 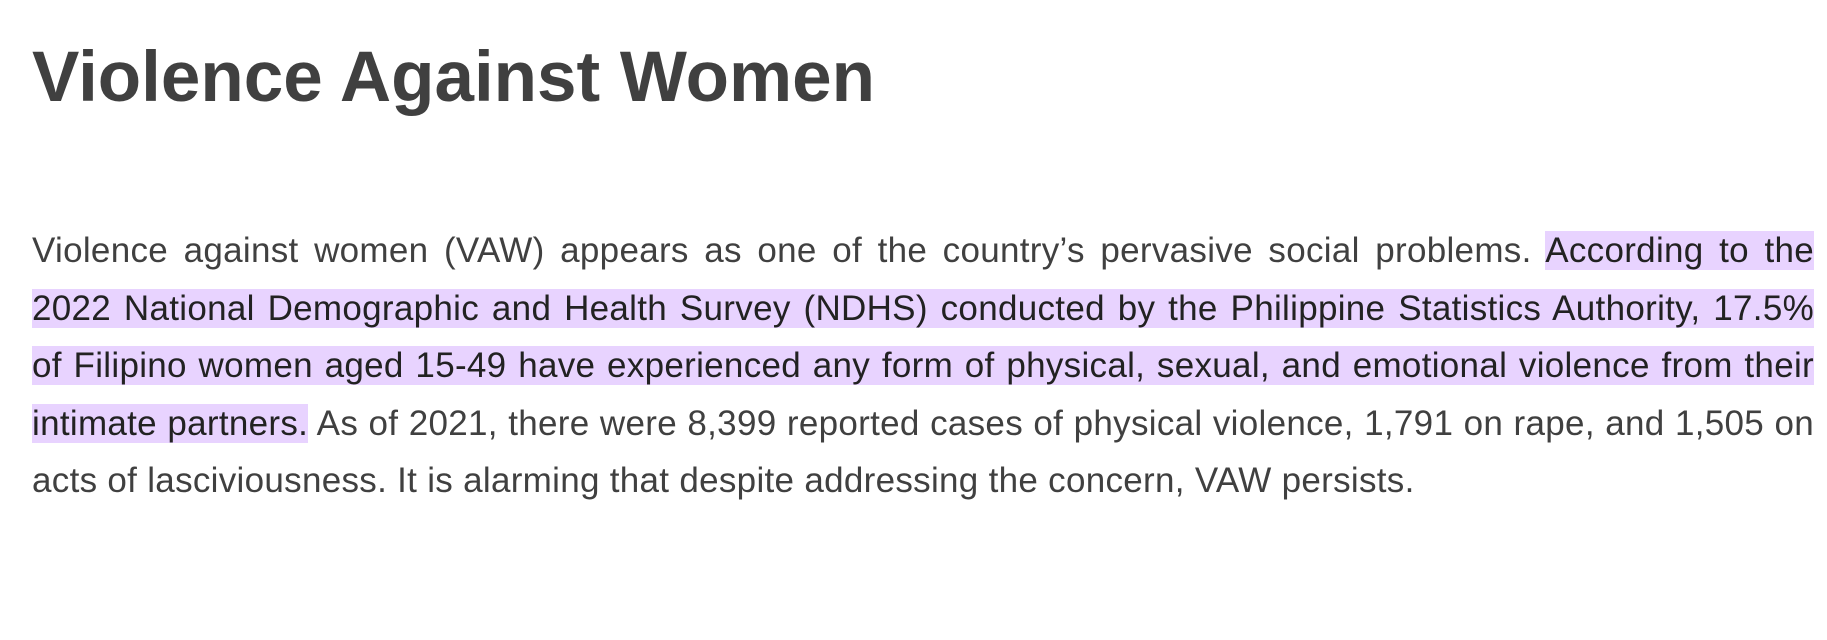 What do you see at coordinates (453, 77) in the screenshot?
I see `page-title: Violence Against Women` at bounding box center [453, 77].